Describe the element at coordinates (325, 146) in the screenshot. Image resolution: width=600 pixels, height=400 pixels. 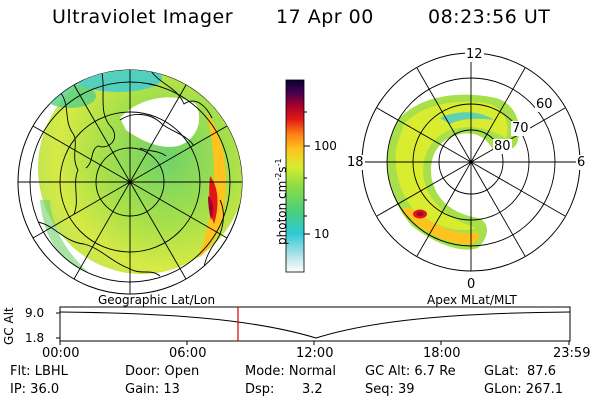
I see `colorbar-tick-100: 100` at that location.